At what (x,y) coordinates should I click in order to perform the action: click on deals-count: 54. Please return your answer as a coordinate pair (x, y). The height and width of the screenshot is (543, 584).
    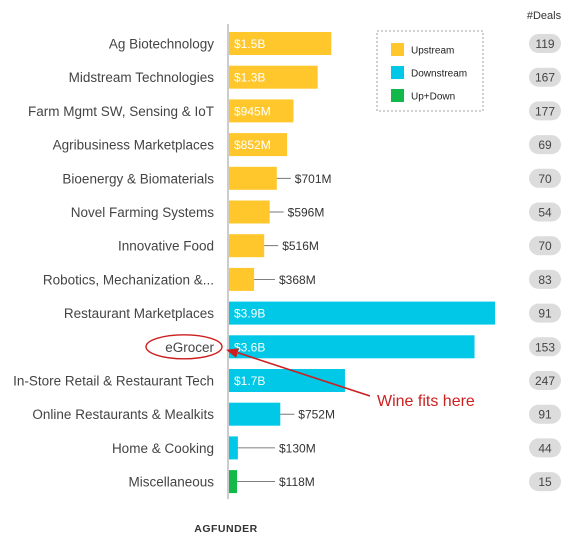
    Looking at the image, I should click on (545, 213).